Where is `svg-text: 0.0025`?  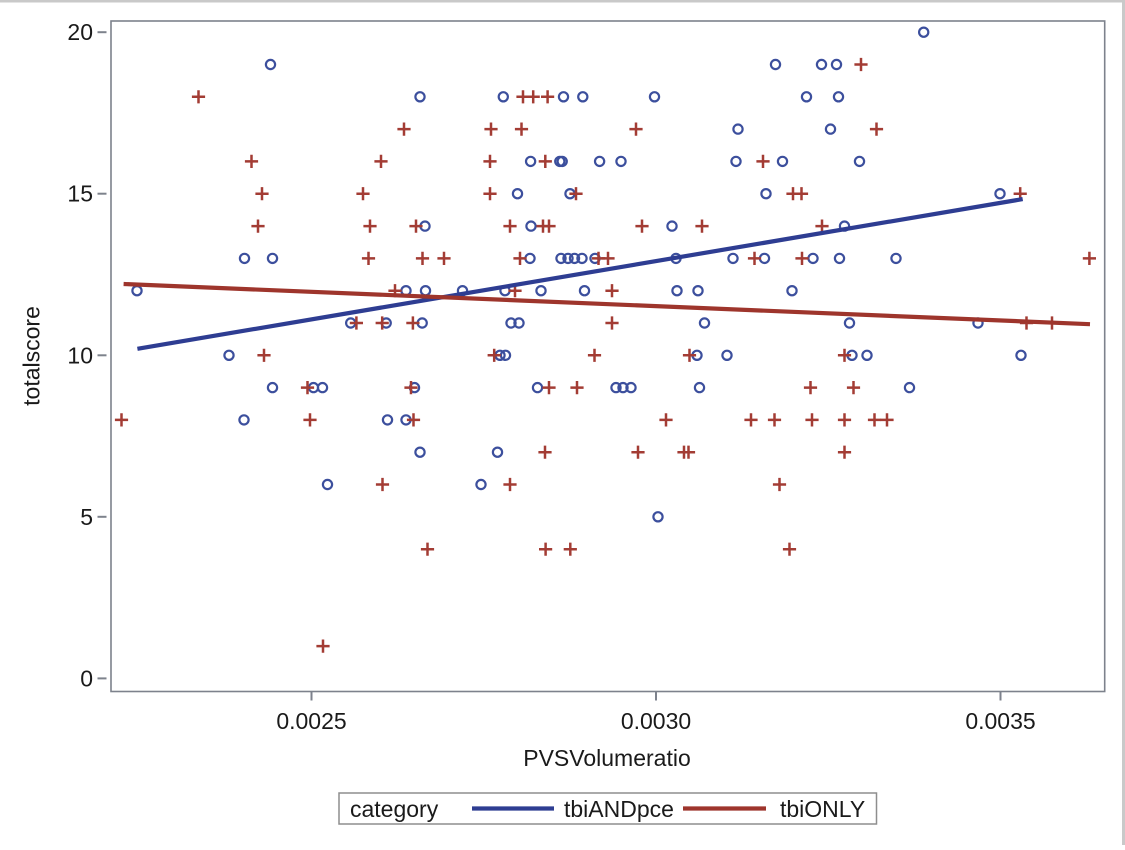 svg-text: 0.0025 is located at coordinates (311, 721).